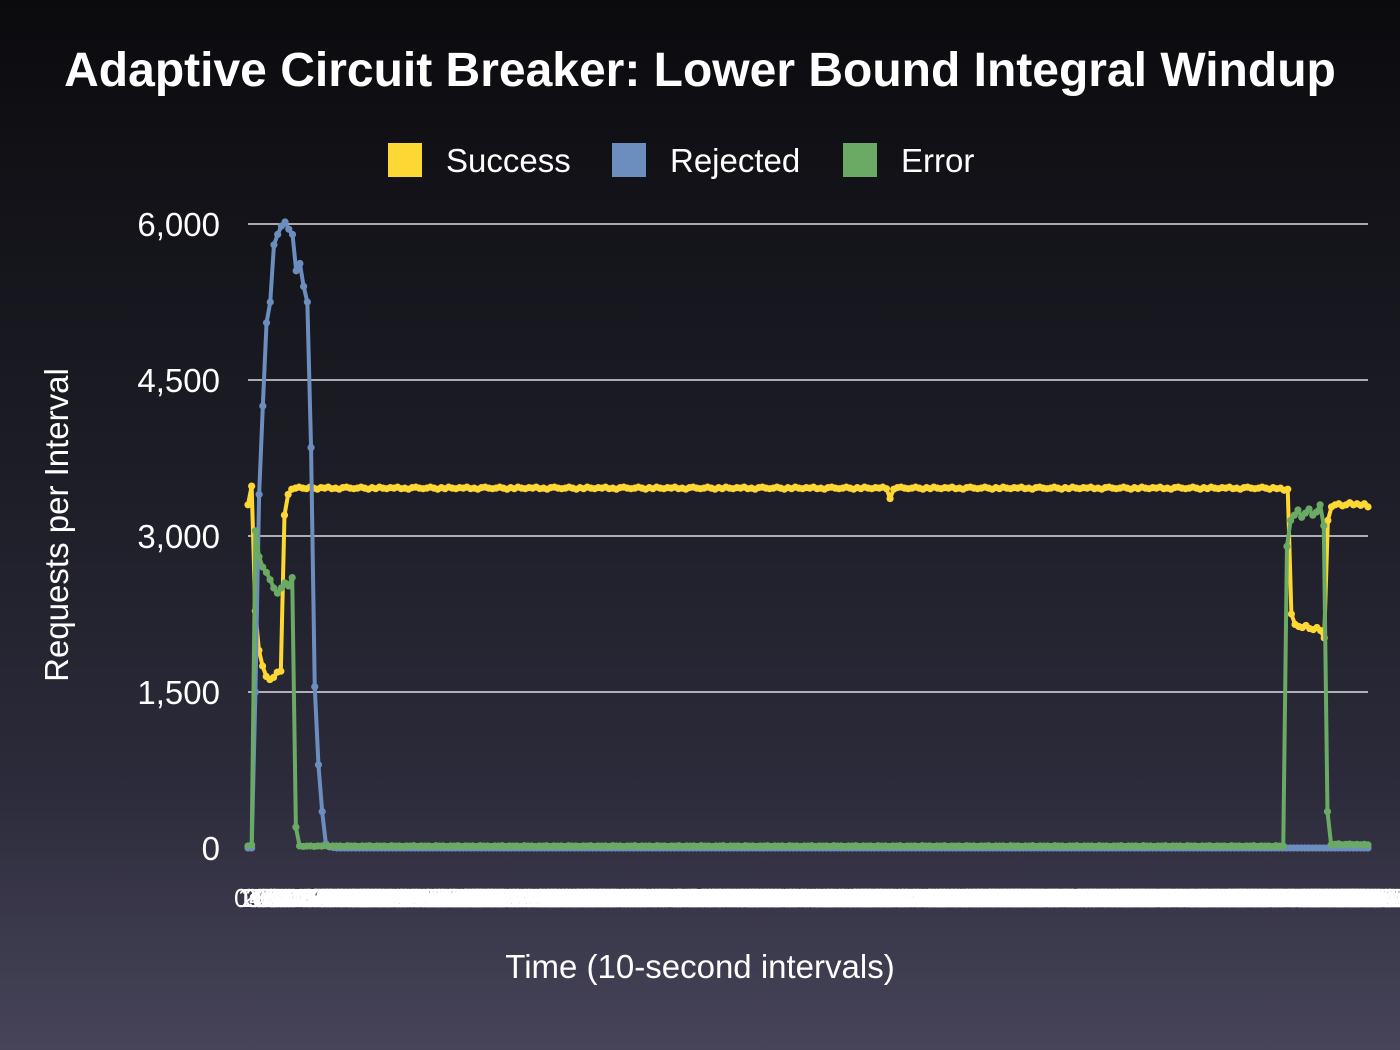  I want to click on x-tick-label: 1680s, so click(898, 898).